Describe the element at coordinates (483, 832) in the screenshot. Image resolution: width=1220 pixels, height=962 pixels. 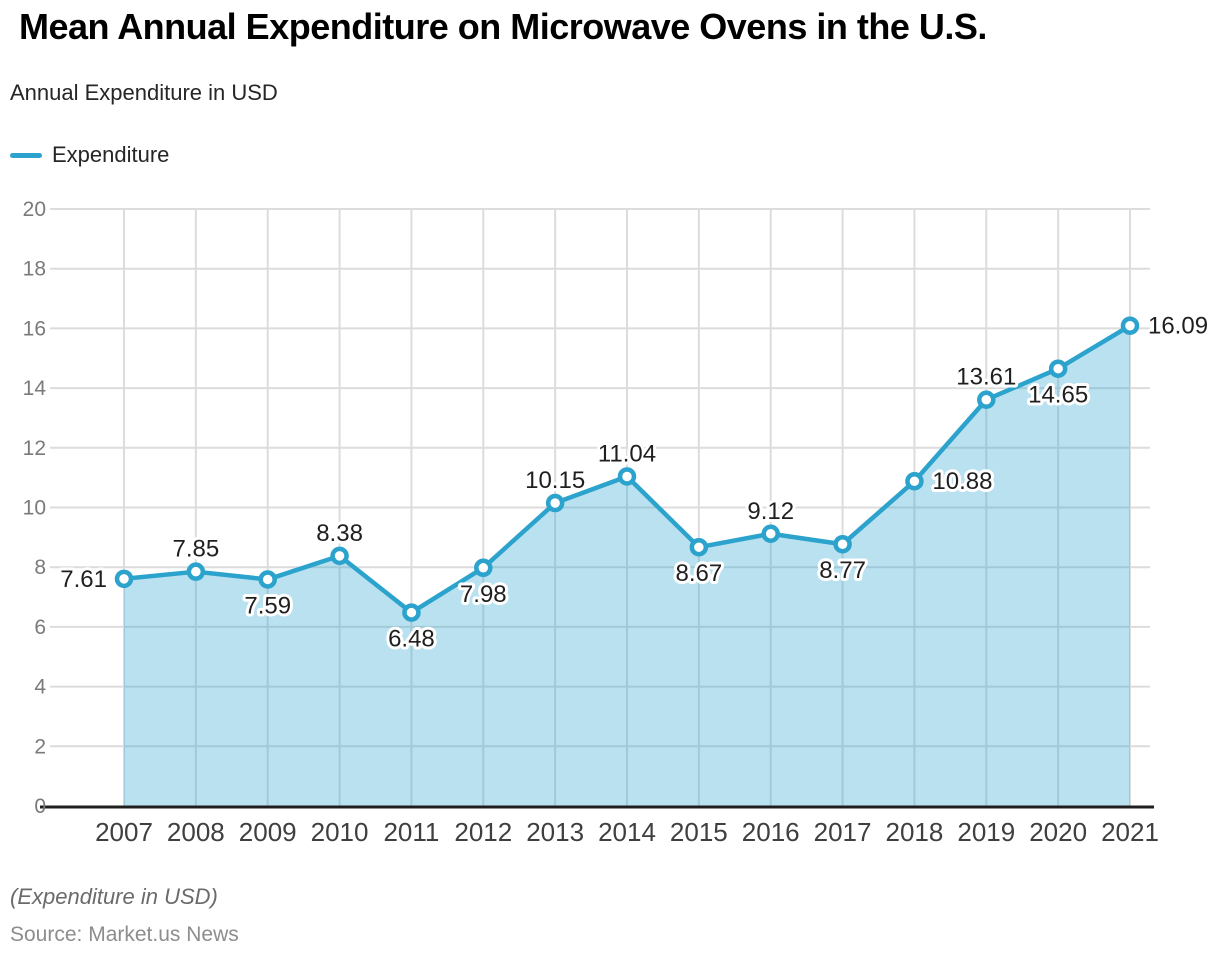
I see `x-axis-tick-label: 2012` at that location.